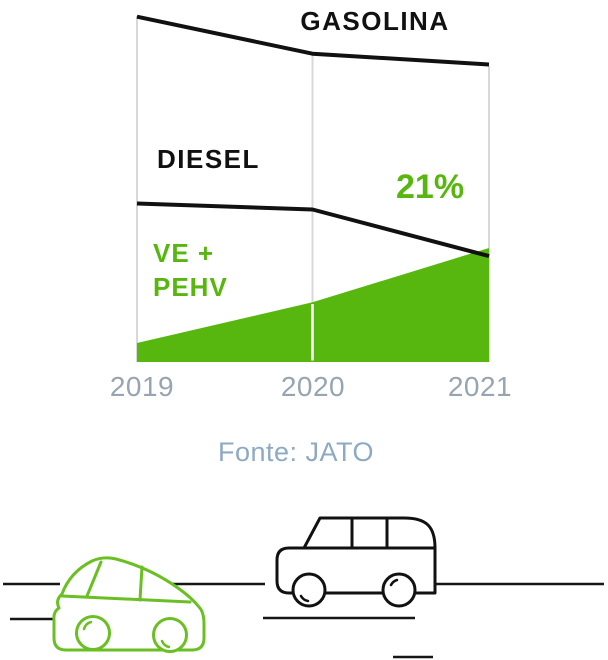  I want to click on van-roof, so click(369, 533).